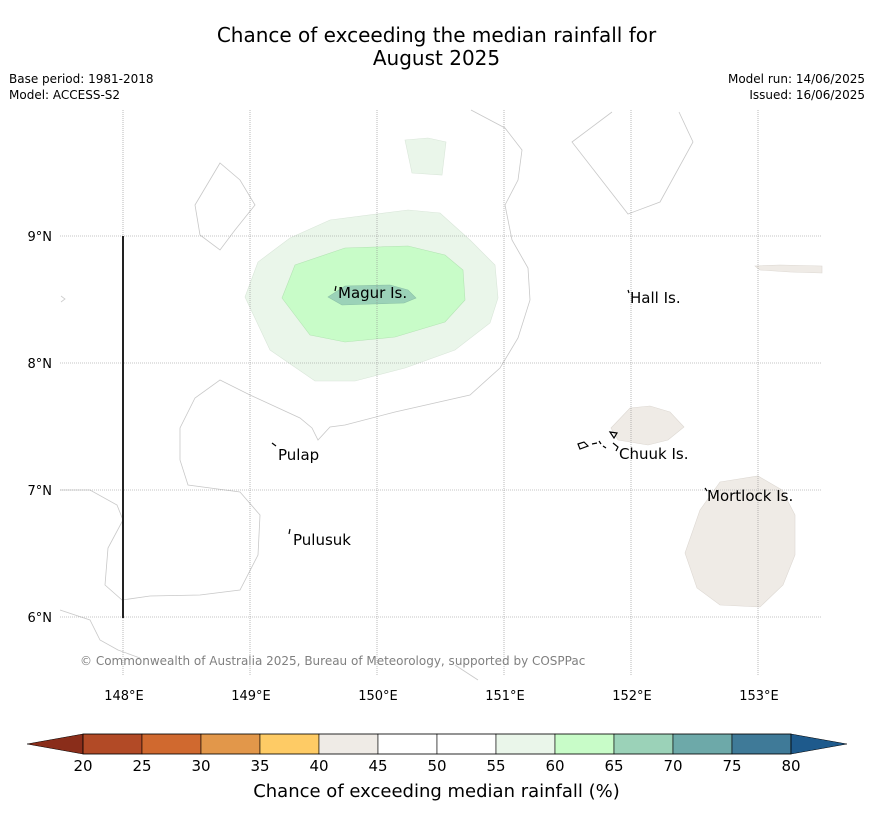 This screenshot has width=873, height=816. Describe the element at coordinates (632, 696) in the screenshot. I see `lon-label-152e: 152°E` at that location.